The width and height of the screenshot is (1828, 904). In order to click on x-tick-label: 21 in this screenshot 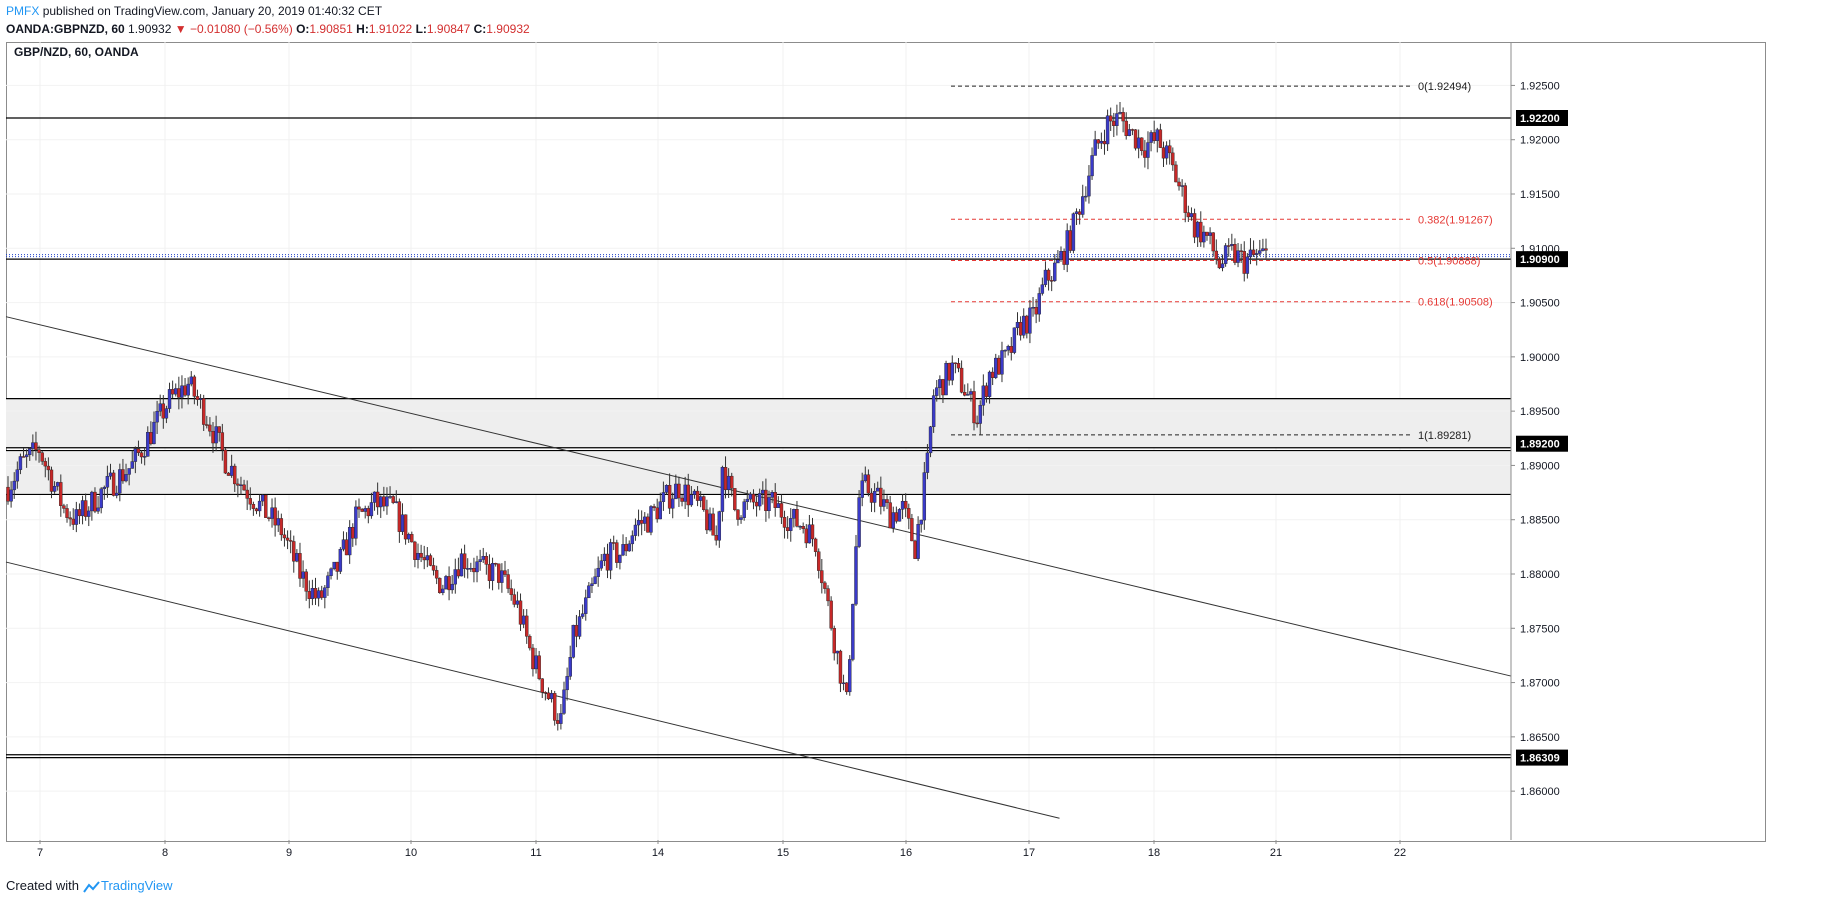, I will do `click(1276, 853)`.